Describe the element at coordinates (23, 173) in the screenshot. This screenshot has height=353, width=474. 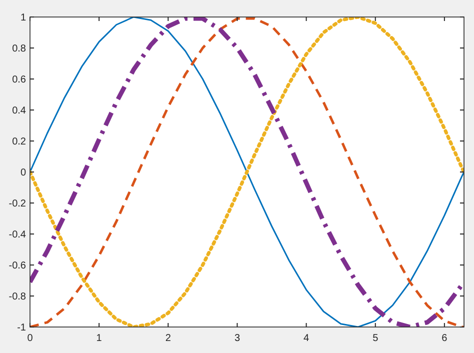
I see `y-tick-label: 0` at that location.